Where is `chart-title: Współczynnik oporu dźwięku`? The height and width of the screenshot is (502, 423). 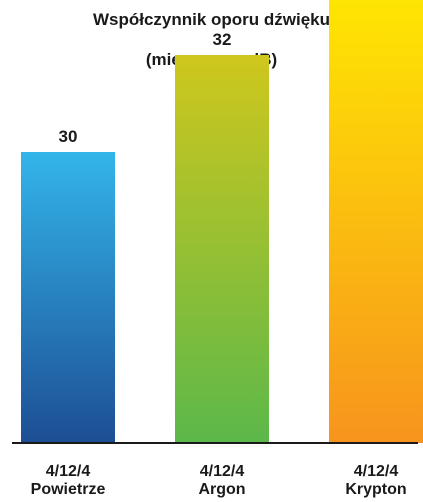
chart-title: Współczynnik oporu dźwięku is located at coordinates (211, 19).